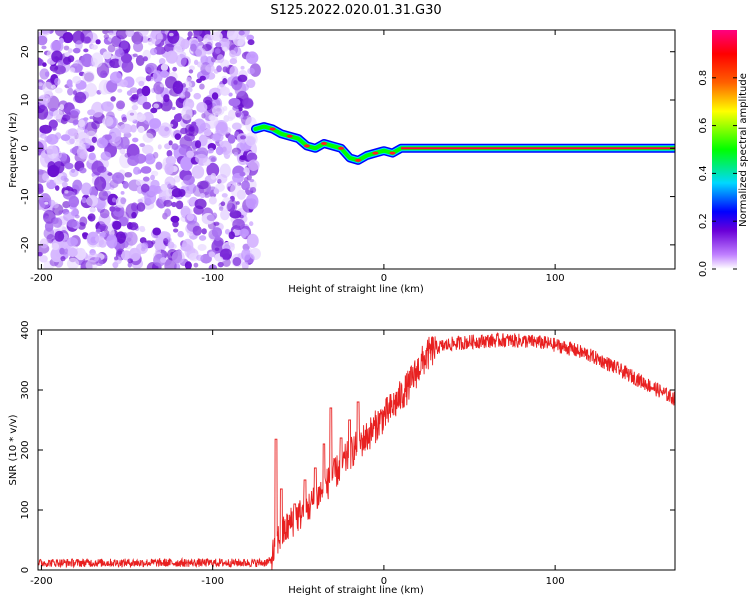 This screenshot has height=600, width=750. I want to click on heatmap-x-tick-label: -100, so click(212, 278).